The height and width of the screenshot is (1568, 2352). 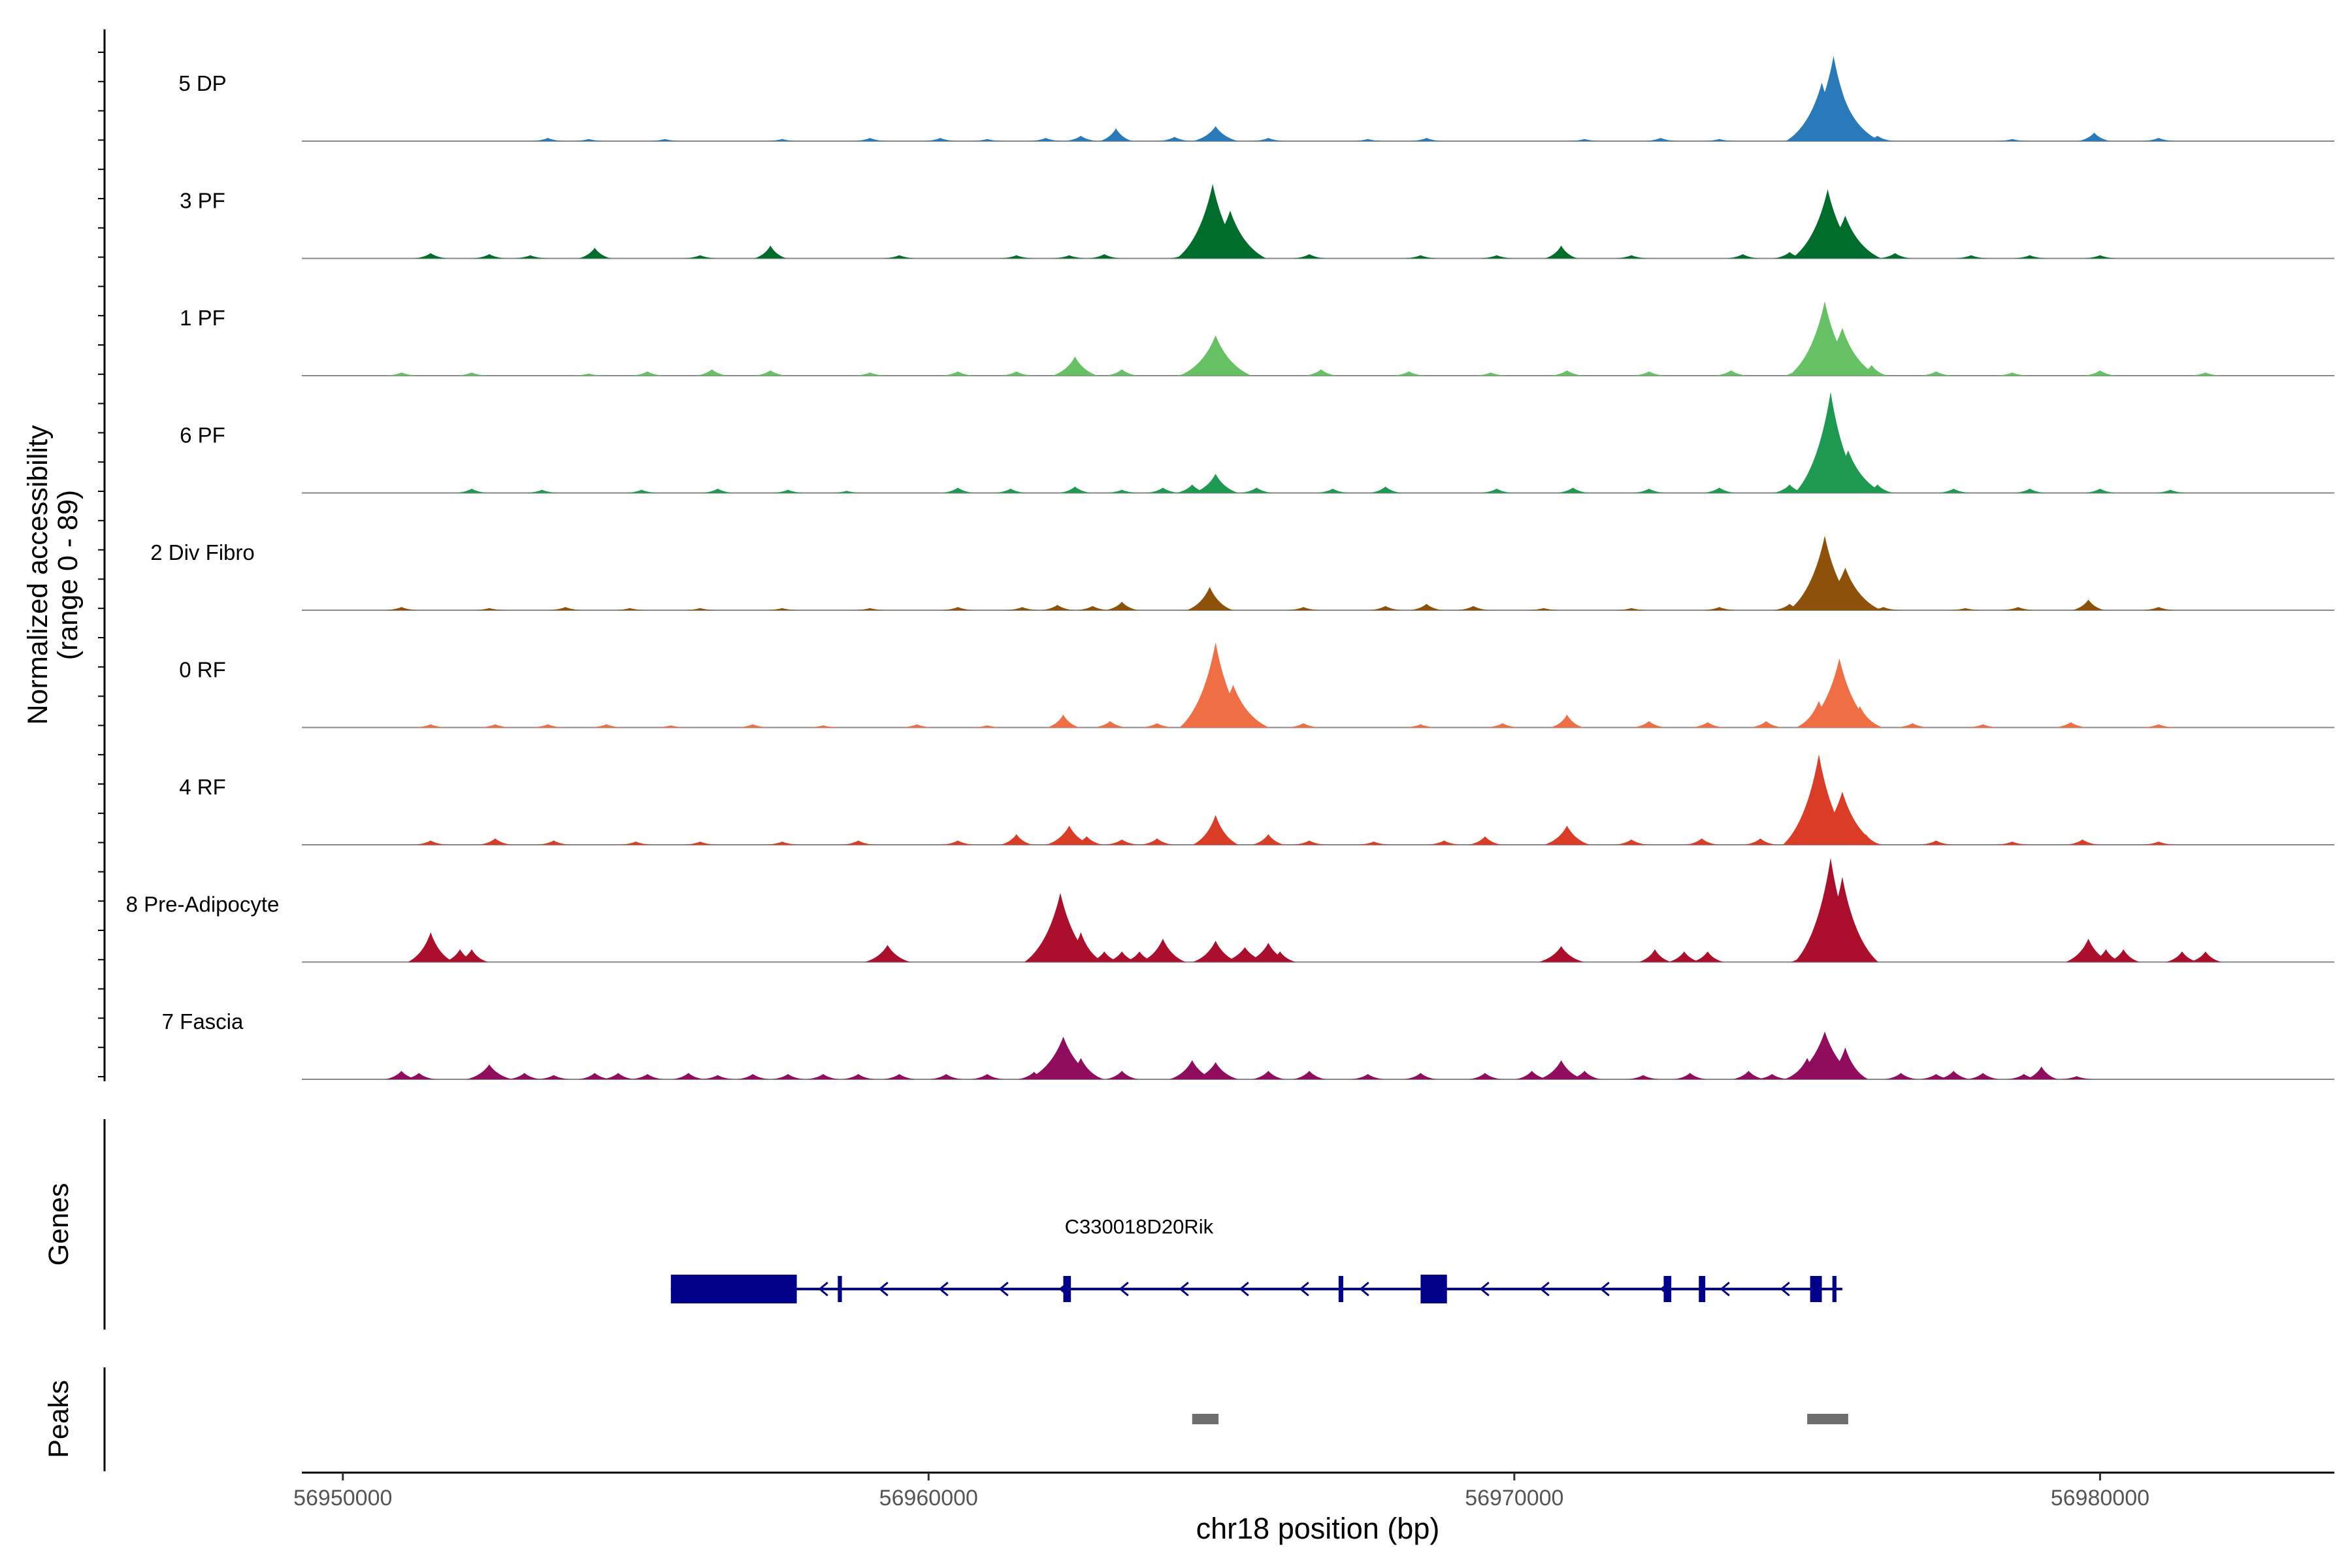 What do you see at coordinates (68, 575) in the screenshot?
I see `y-axis-label-line2: (range 0 - 89)` at bounding box center [68, 575].